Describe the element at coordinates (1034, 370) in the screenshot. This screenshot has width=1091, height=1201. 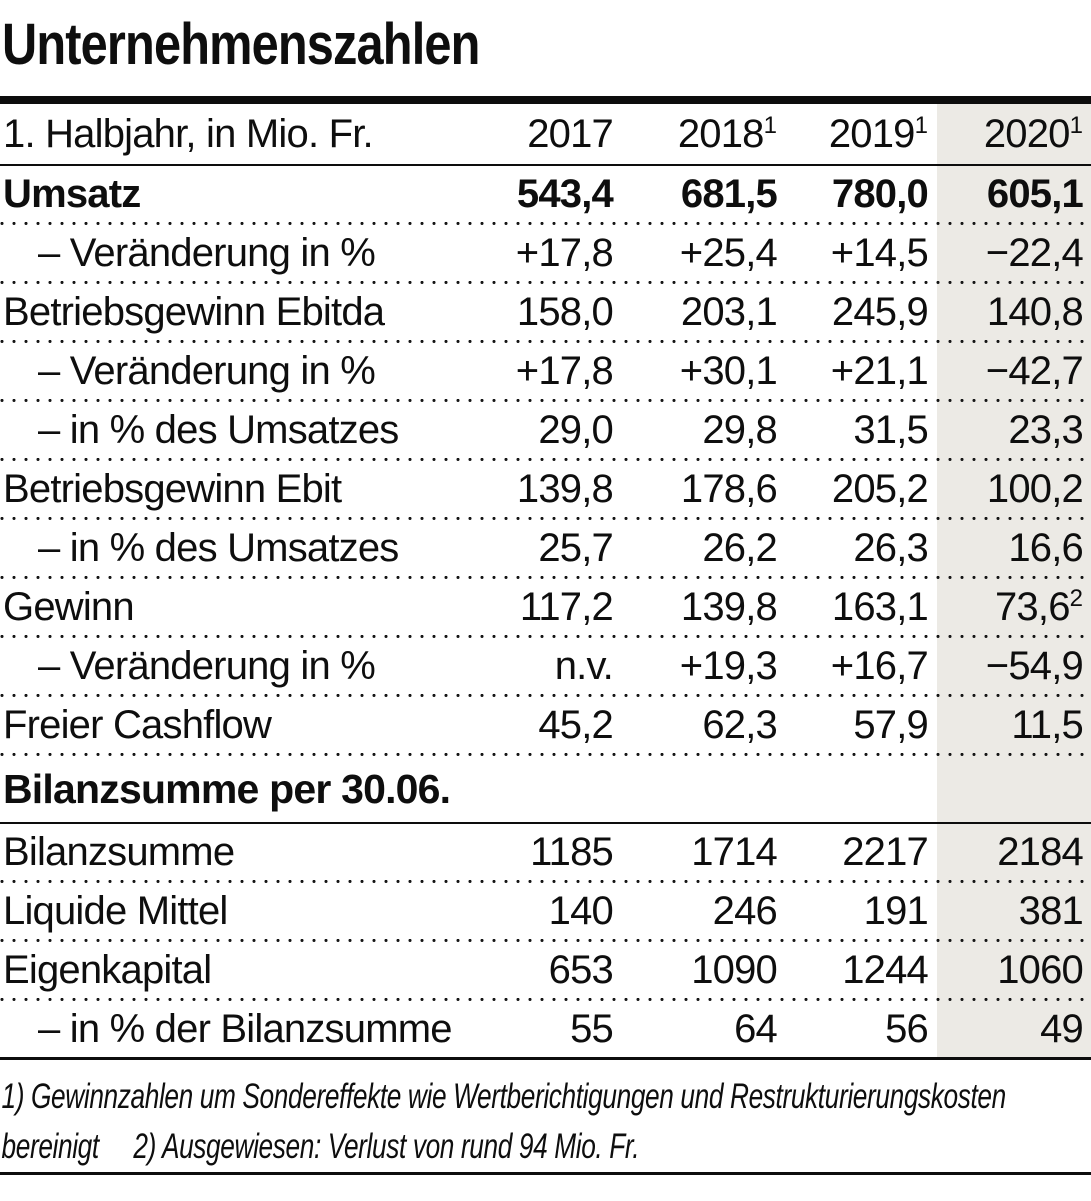
I see `cell-2020: −42,7` at that location.